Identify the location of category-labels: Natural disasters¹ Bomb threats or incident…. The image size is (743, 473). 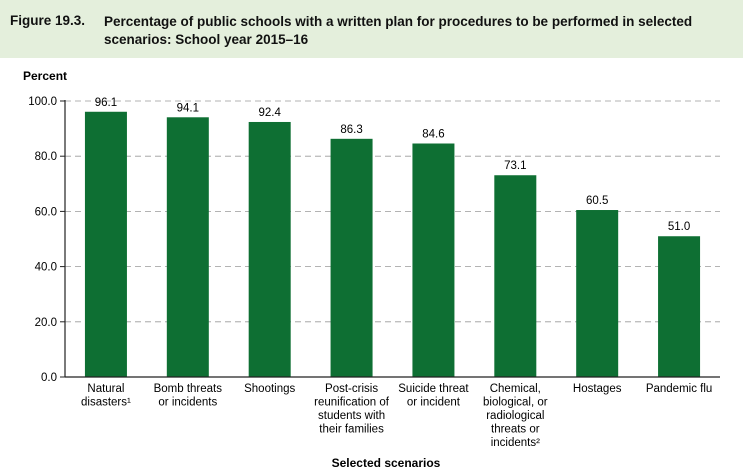
(396, 416).